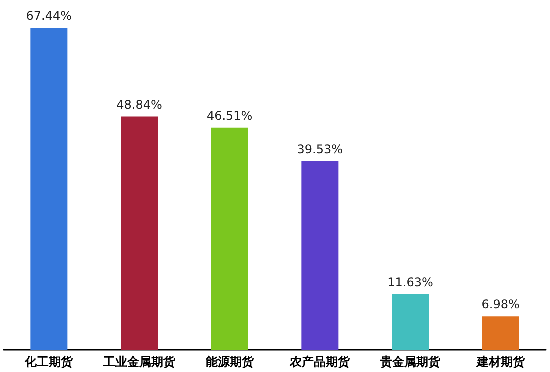 The image size is (550, 372). What do you see at coordinates (320, 149) in the screenshot?
I see `data-label: 39.53%` at bounding box center [320, 149].